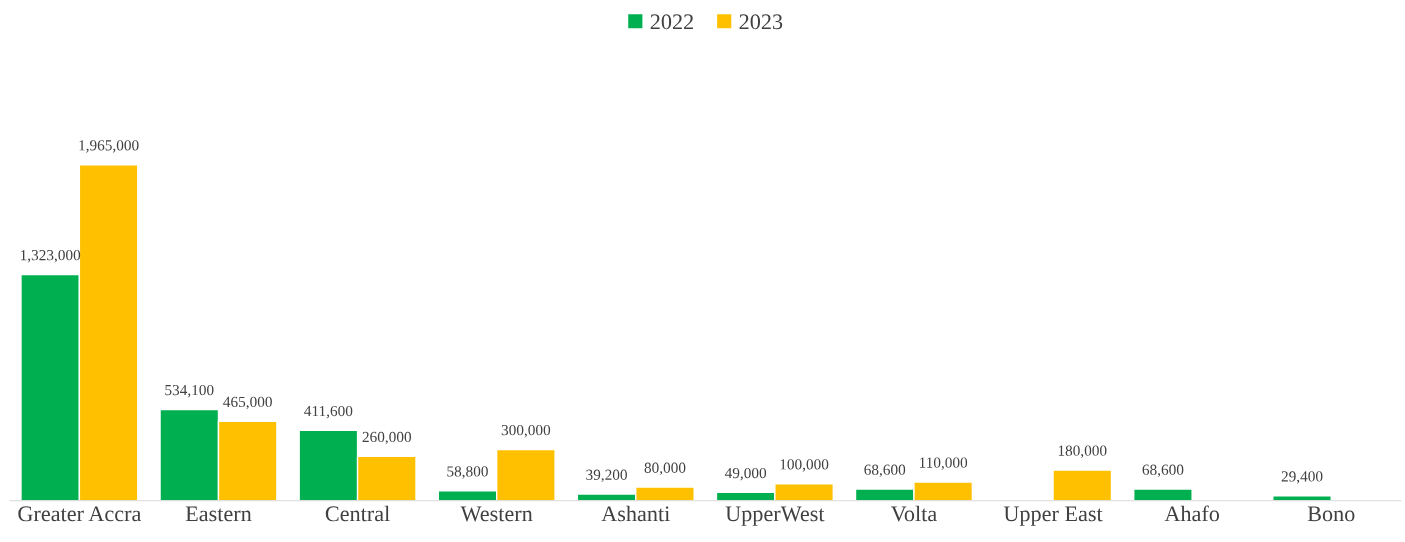 The width and height of the screenshot is (1405, 542). I want to click on x-tick-label: Upper East, so click(1053, 516).